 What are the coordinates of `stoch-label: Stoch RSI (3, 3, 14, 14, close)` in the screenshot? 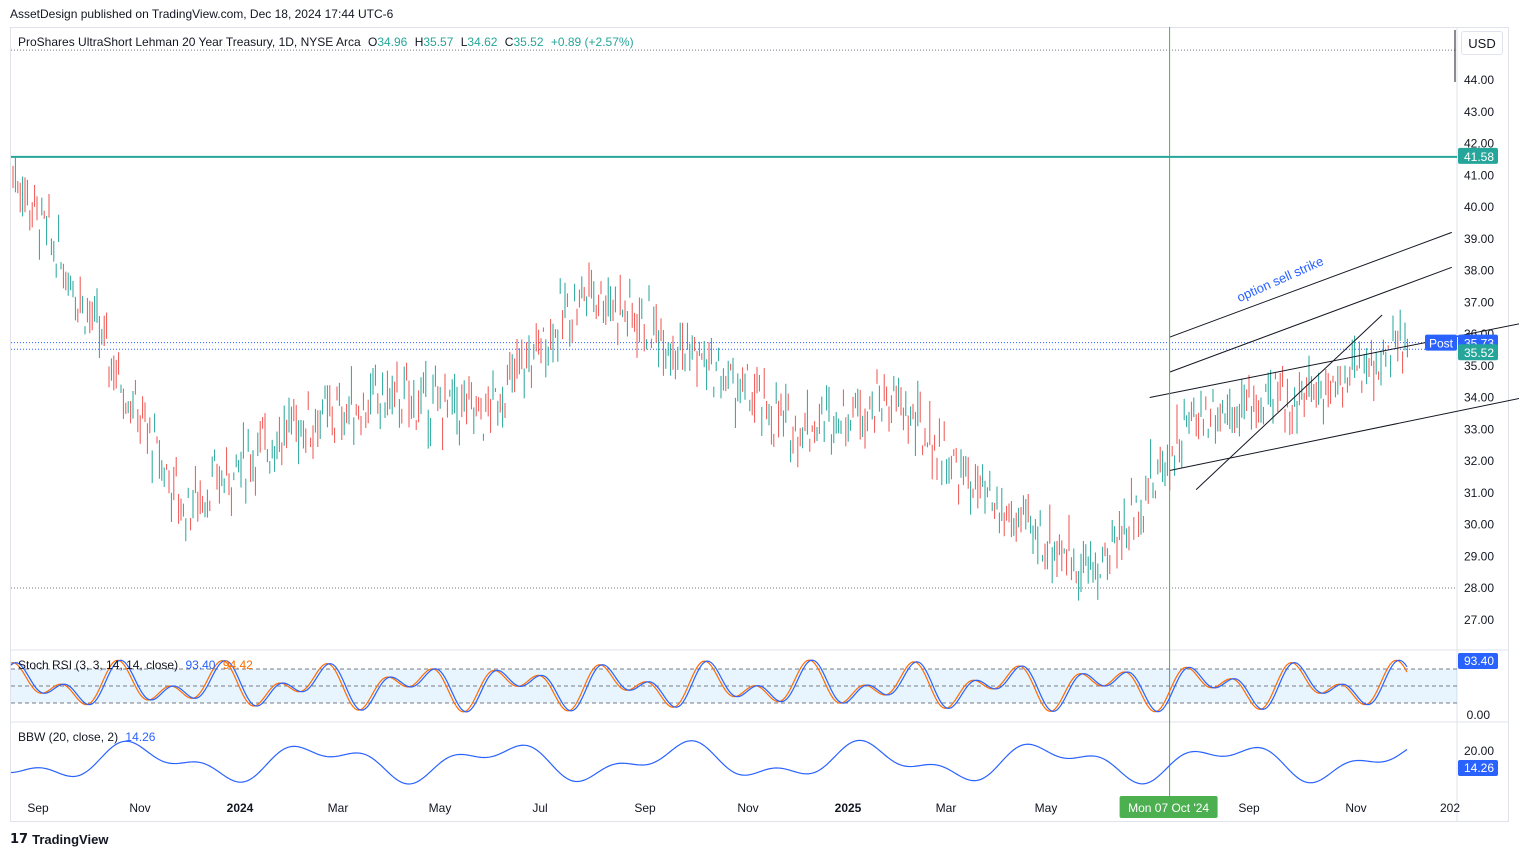 It's located at (98, 665).